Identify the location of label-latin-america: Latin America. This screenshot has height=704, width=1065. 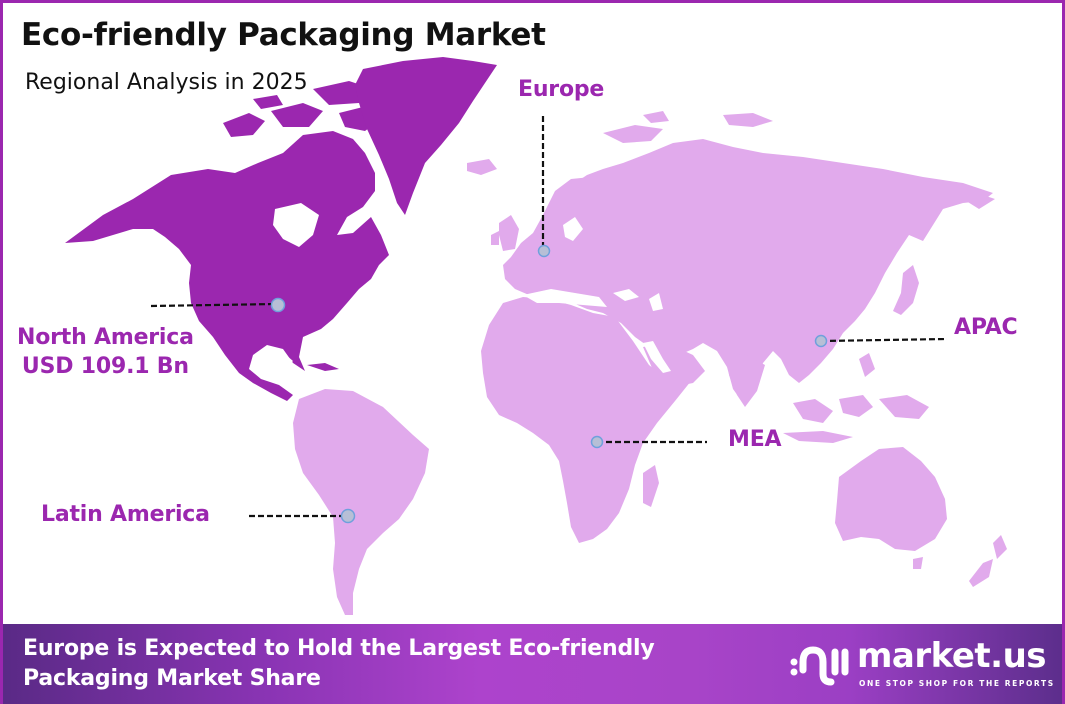
(125, 514).